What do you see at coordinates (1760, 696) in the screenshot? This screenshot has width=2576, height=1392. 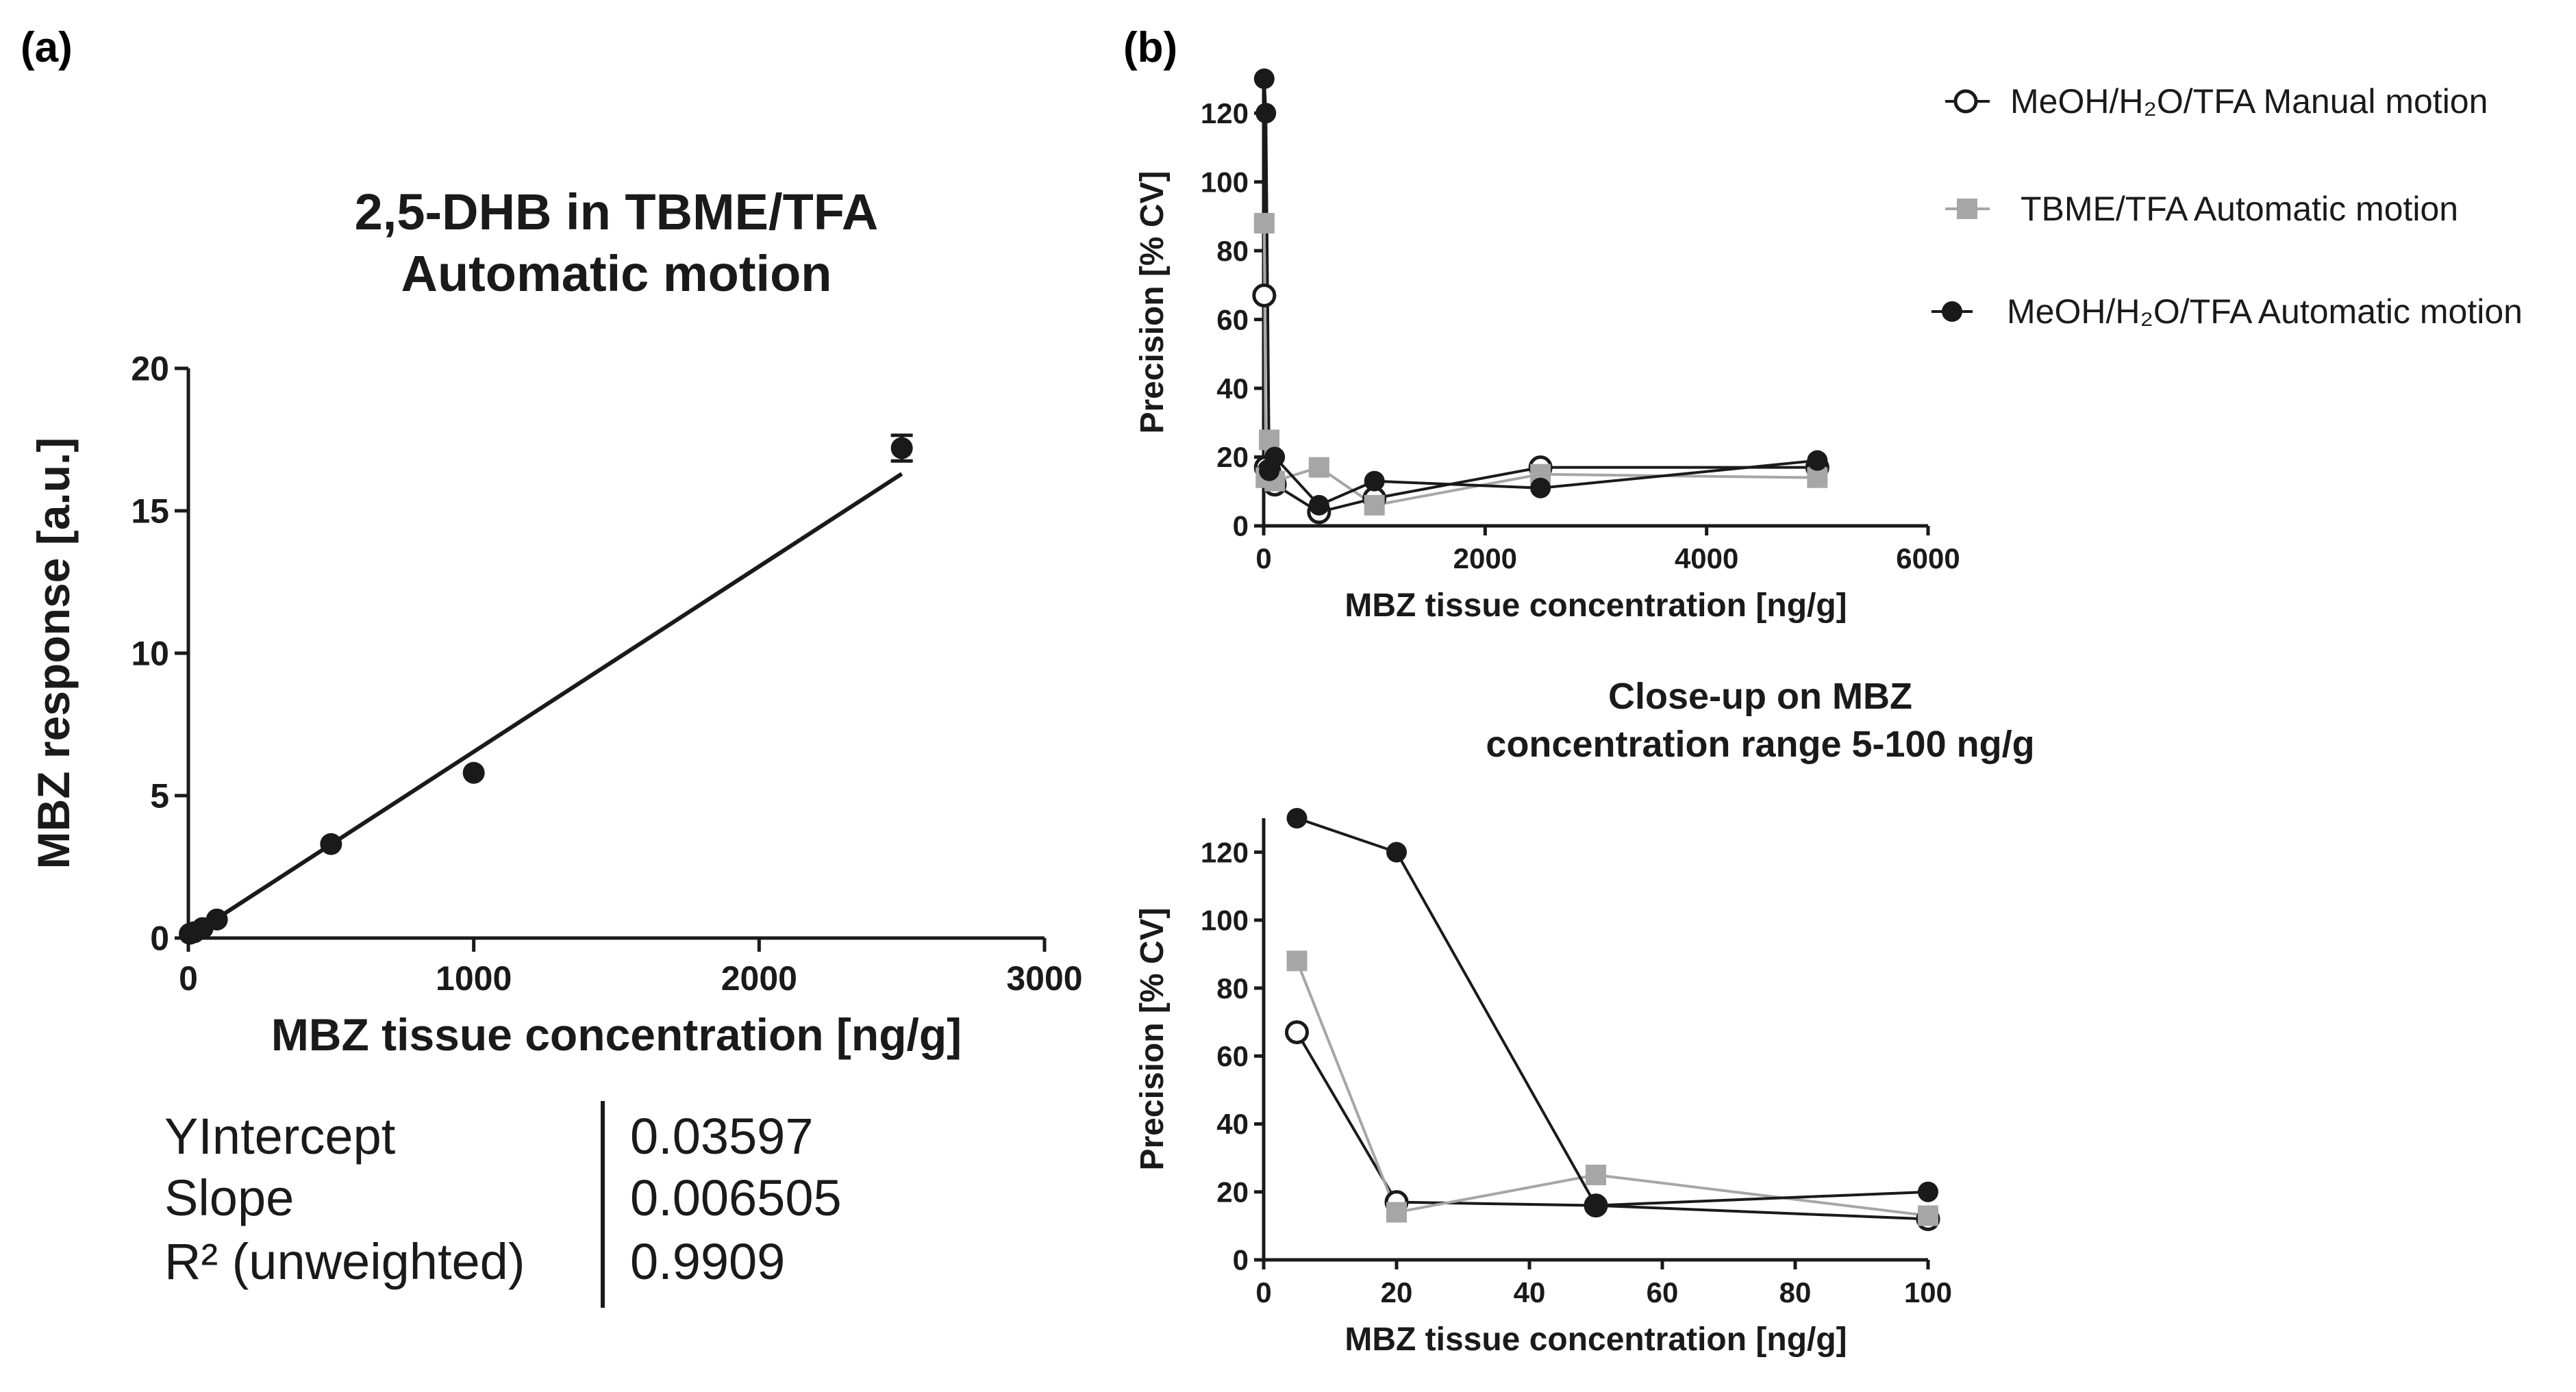 I see `chart-title-line-1: Close-up on MBZ` at bounding box center [1760, 696].